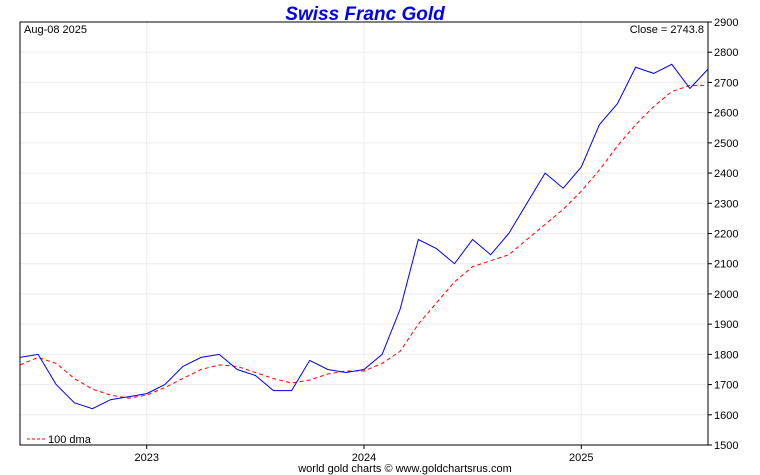 This screenshot has width=760, height=475. What do you see at coordinates (146, 458) in the screenshot?
I see `x-tick-label: 2023` at bounding box center [146, 458].